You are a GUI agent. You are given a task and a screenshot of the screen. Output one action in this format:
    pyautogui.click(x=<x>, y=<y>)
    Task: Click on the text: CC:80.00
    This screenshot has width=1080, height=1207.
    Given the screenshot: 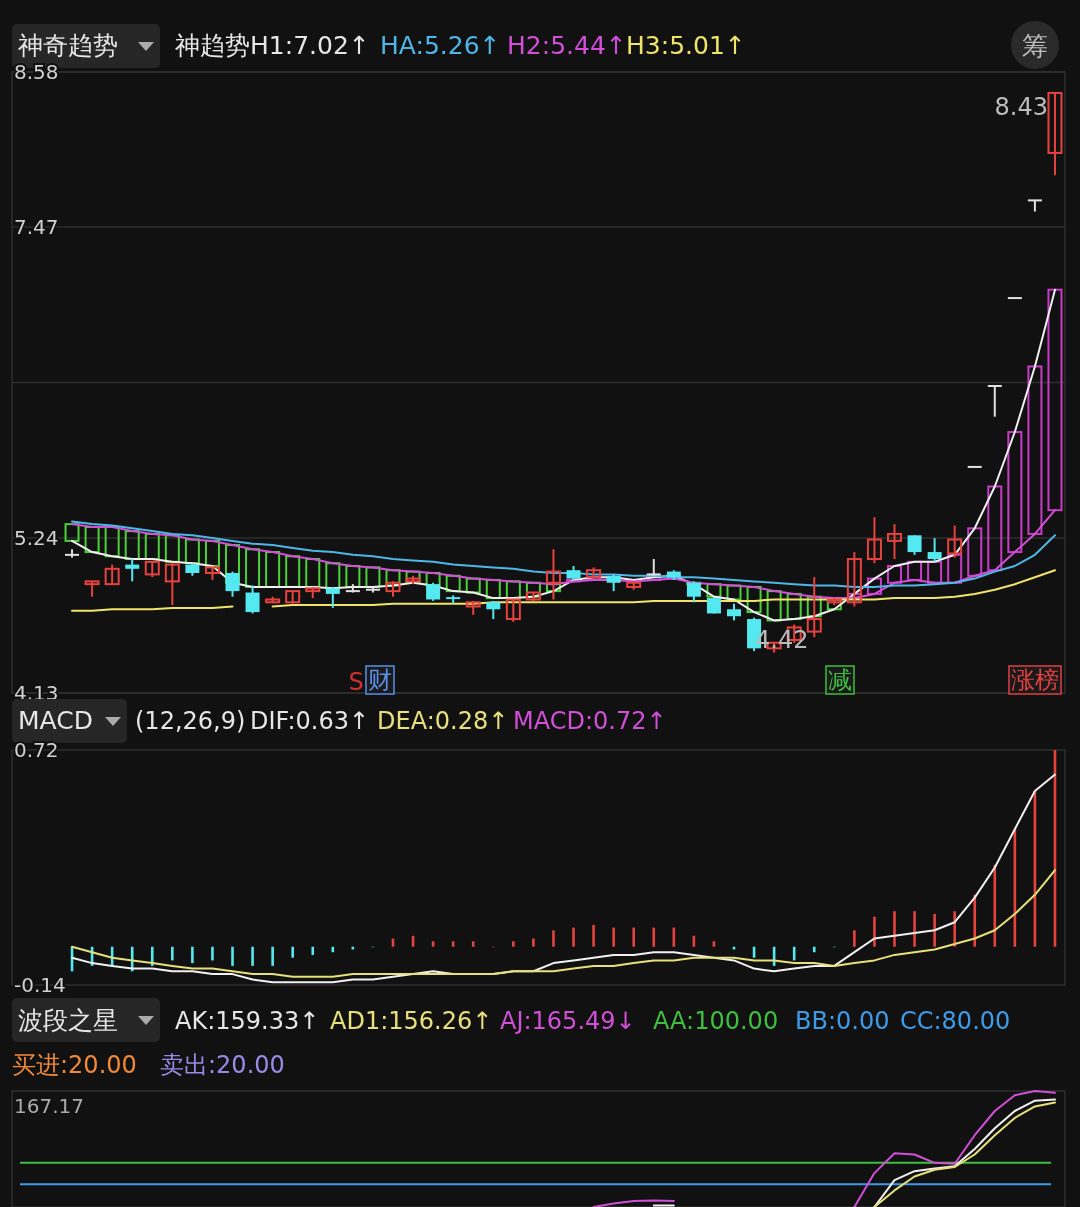 What is the action you would take?
    pyautogui.click(x=955, y=1021)
    